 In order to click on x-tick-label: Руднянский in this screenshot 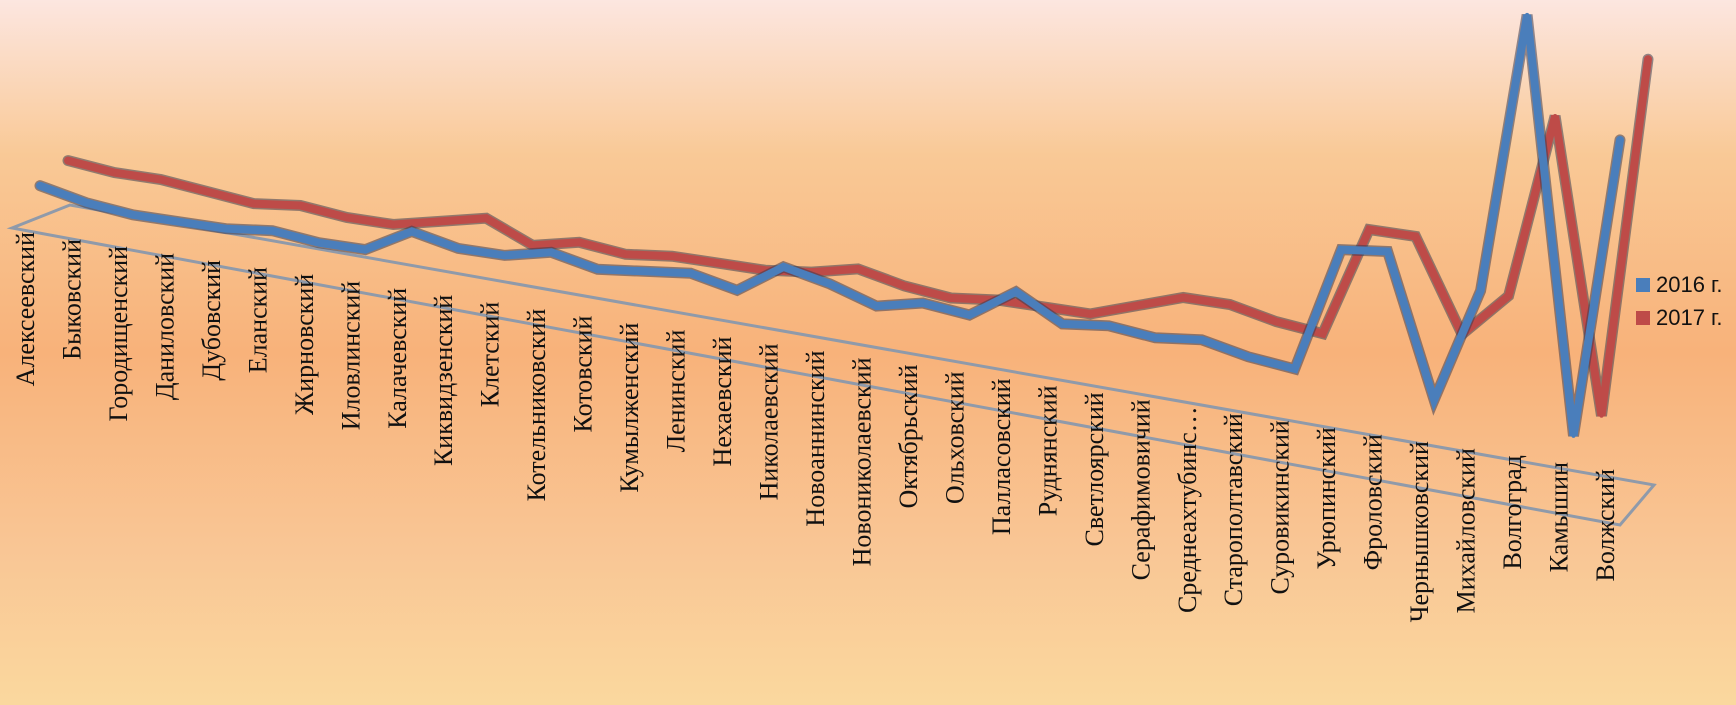, I will do `click(1047, 450)`.